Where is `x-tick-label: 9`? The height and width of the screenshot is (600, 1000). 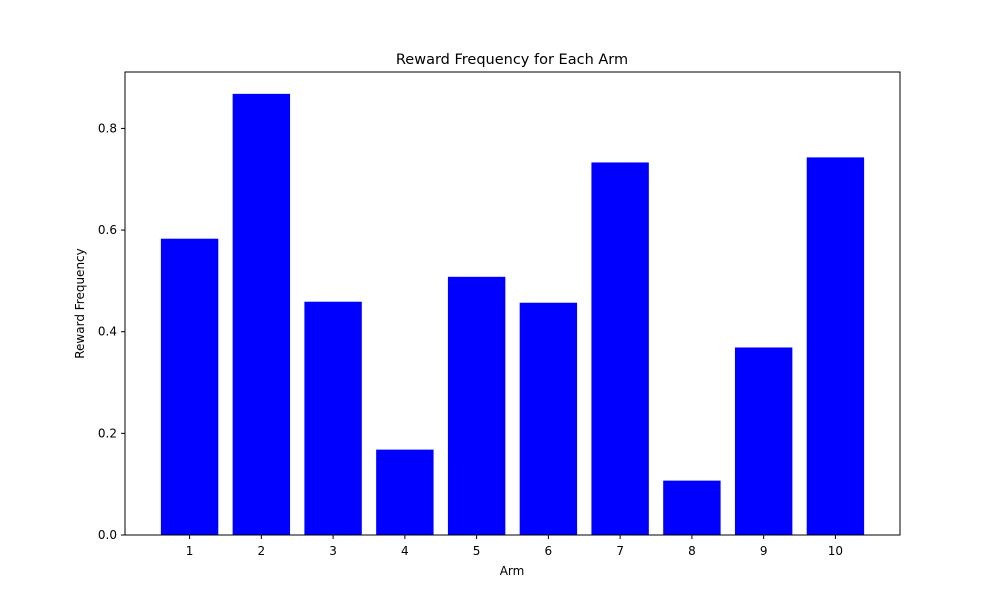
x-tick-label: 9 is located at coordinates (764, 551).